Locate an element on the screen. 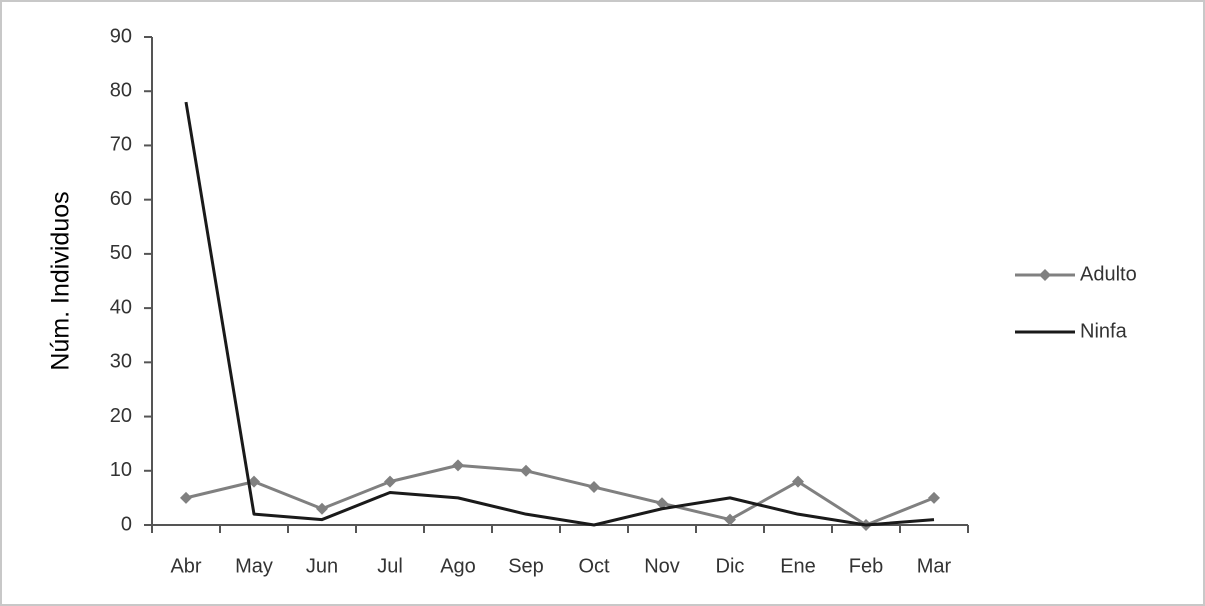  x-tick-label: Nov is located at coordinates (662, 566).